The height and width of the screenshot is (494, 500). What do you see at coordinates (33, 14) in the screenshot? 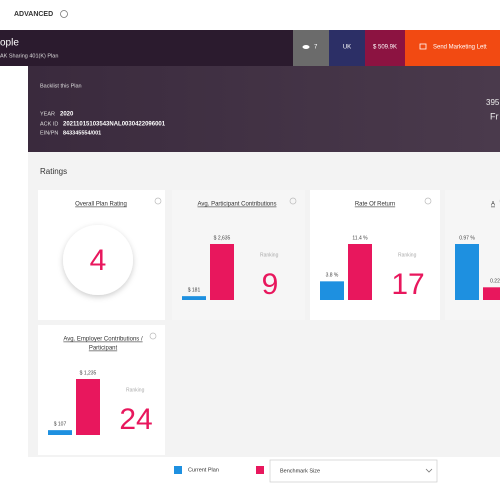
I see `mode-label: ADVANCED` at bounding box center [33, 14].